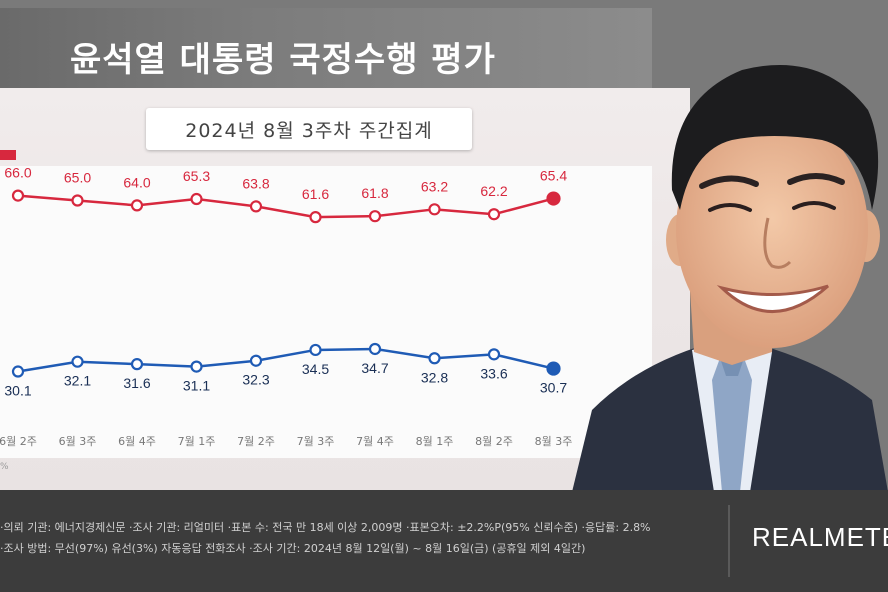  Describe the element at coordinates (17, 173) in the screenshot. I see `data-label: 66.0` at that location.